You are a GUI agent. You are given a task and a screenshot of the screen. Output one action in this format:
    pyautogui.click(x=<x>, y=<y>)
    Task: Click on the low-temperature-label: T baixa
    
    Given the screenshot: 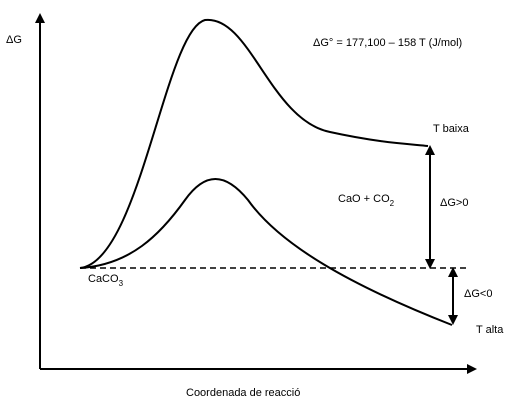 What is the action you would take?
    pyautogui.click(x=451, y=129)
    